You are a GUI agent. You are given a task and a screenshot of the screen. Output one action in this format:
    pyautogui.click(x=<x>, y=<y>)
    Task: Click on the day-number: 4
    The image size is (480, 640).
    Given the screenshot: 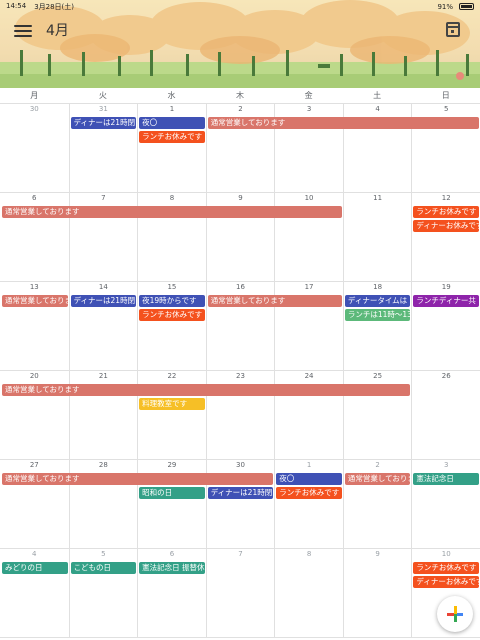 What is the action you would take?
    pyautogui.click(x=377, y=109)
    